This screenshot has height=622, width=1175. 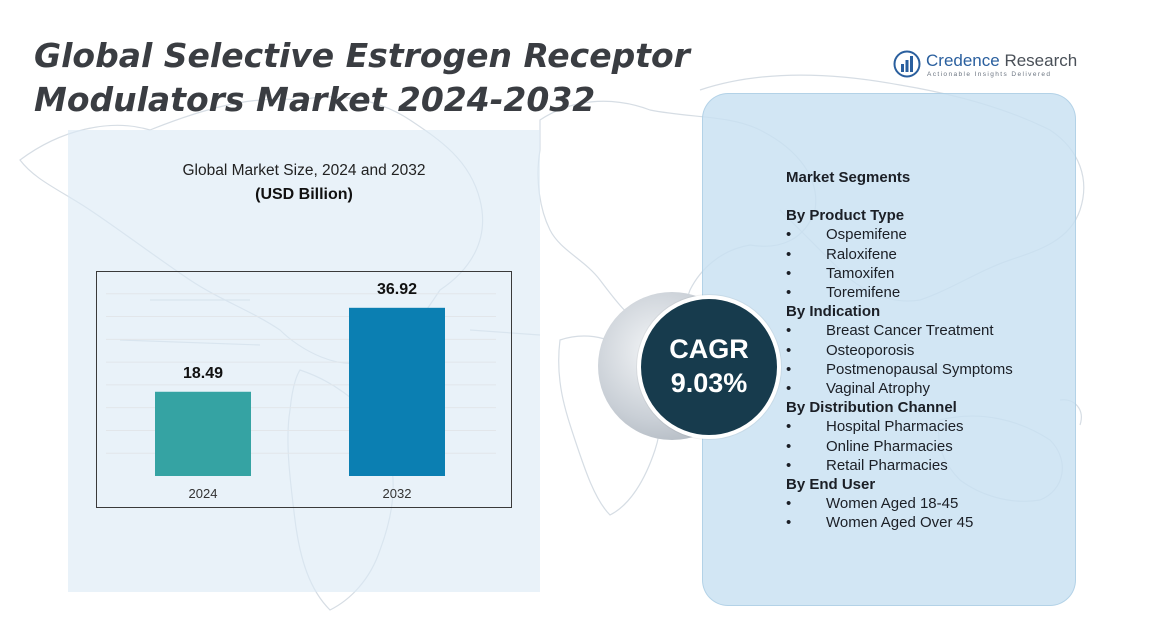 I want to click on data-label-2032: 36.92, so click(x=397, y=289).